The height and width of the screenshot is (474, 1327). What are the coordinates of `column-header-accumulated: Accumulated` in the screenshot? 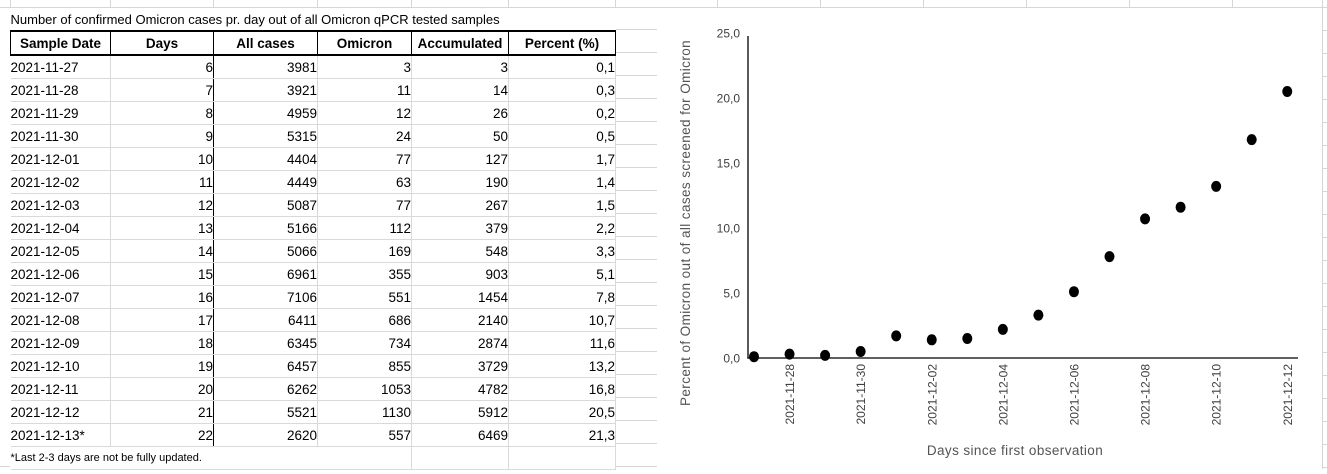 It's located at (460, 43).